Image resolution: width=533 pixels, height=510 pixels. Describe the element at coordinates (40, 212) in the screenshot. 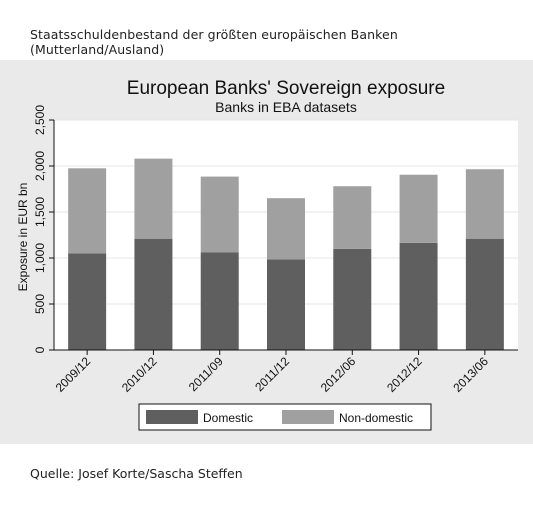

I see `y-tick-label: 1,500` at that location.